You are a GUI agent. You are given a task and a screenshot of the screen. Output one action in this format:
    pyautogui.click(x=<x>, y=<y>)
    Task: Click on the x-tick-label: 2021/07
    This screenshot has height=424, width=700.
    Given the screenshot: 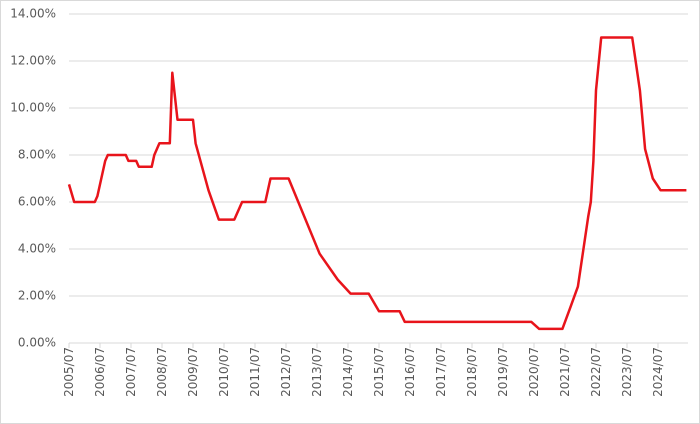 What is the action you would take?
    pyautogui.click(x=565, y=372)
    